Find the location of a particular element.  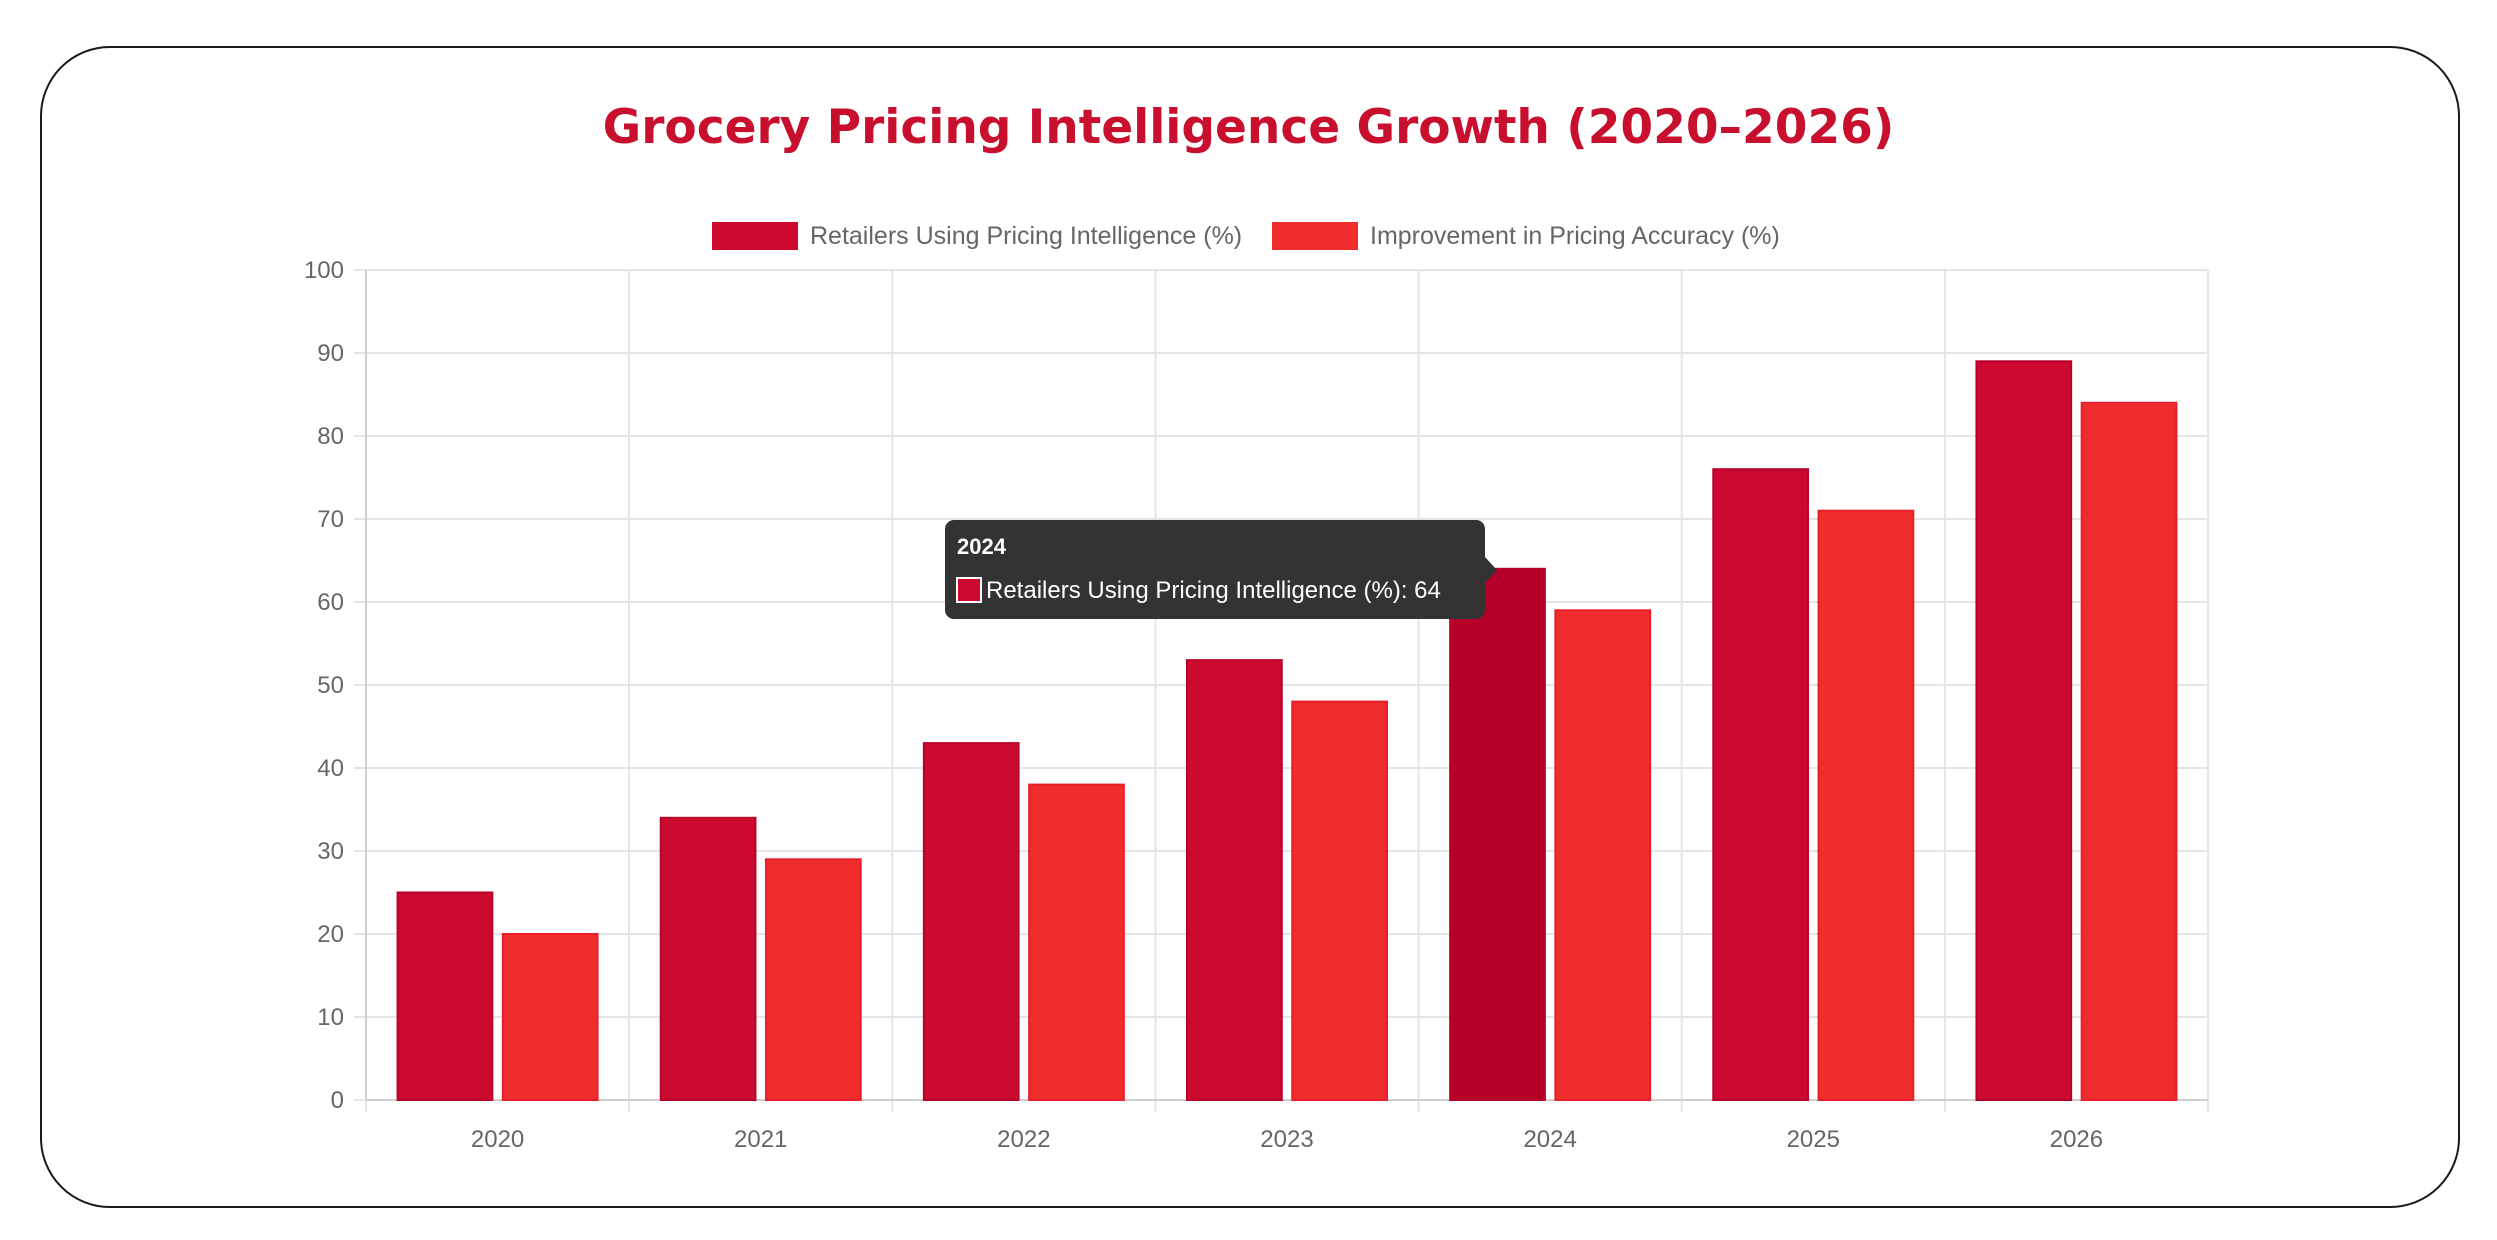

y-tick-label: 80 is located at coordinates (330, 436).